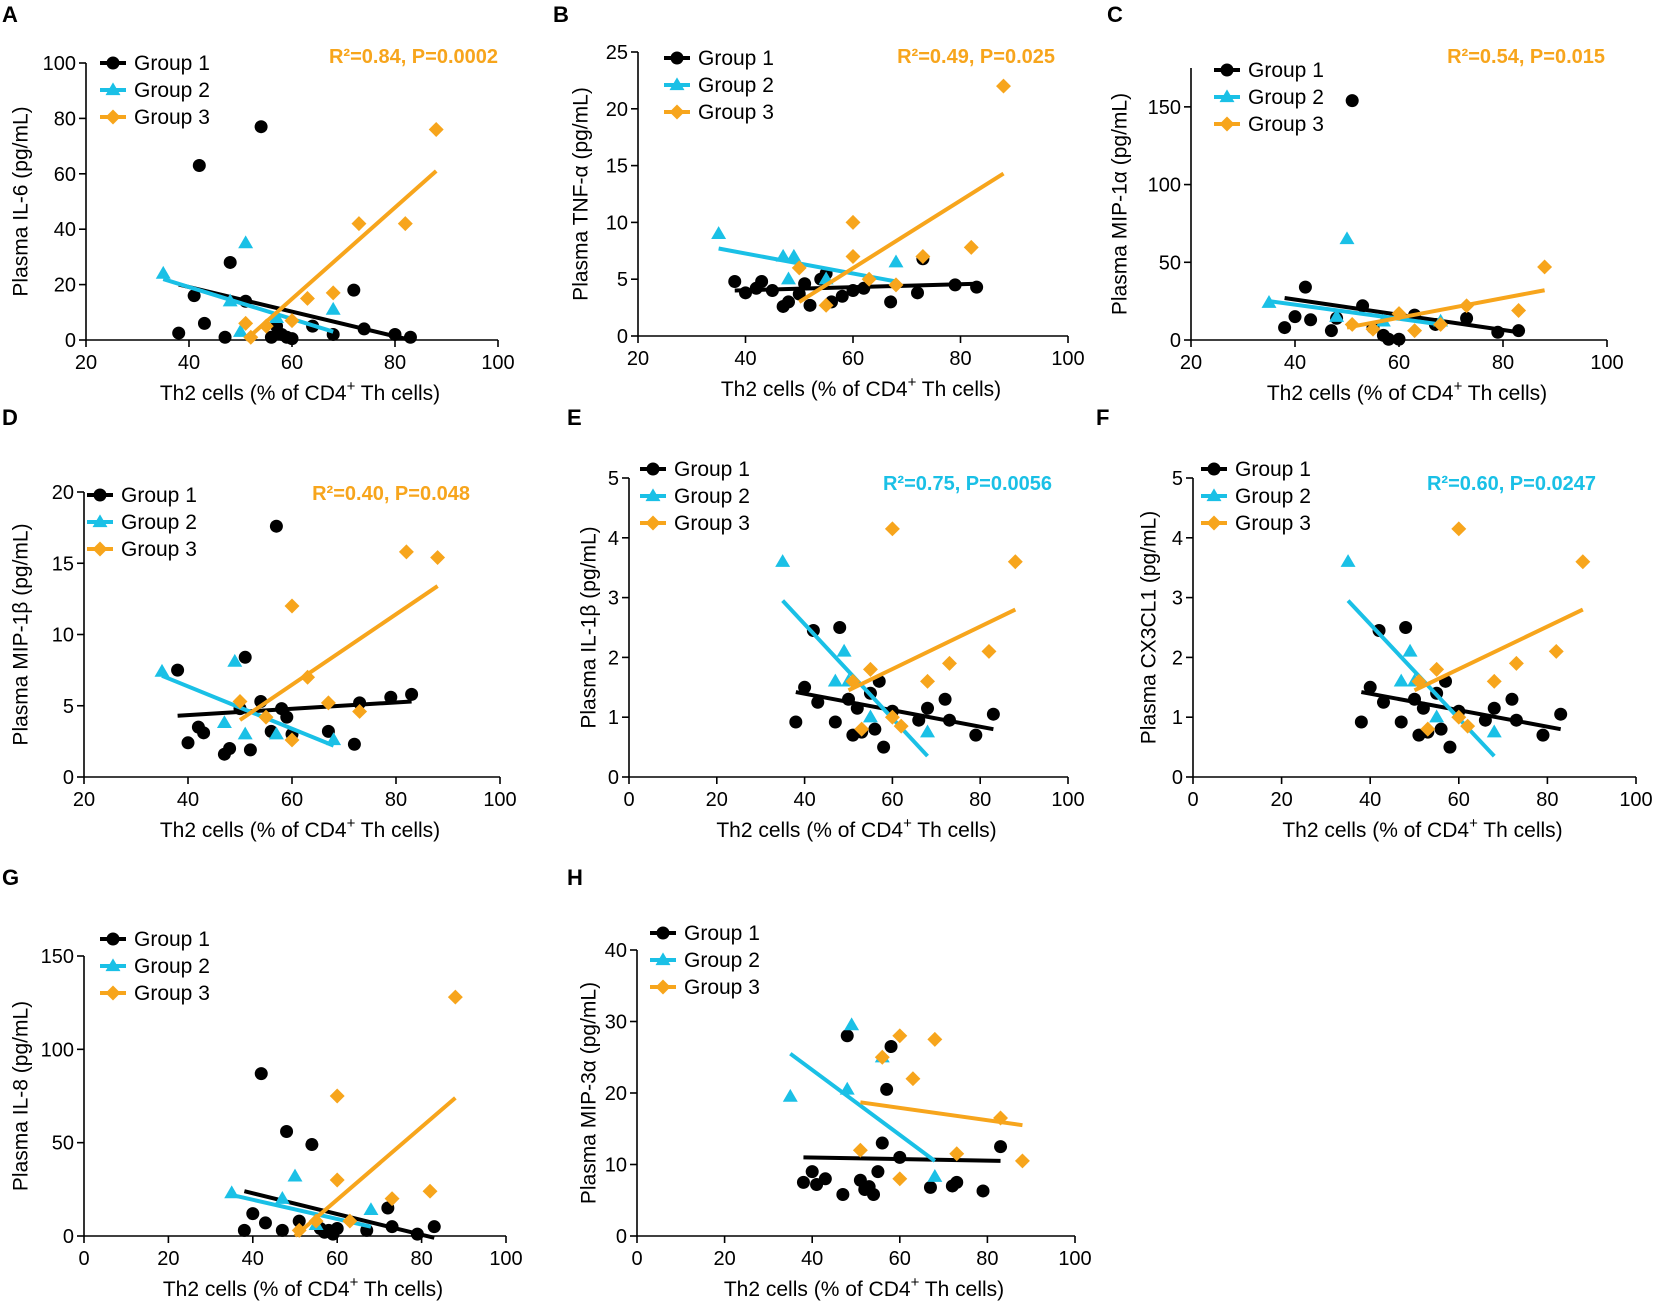 Image resolution: width=1654 pixels, height=1312 pixels. I want to click on y-axis-title: Plasma TNF-α (pg/mL), so click(581, 194).